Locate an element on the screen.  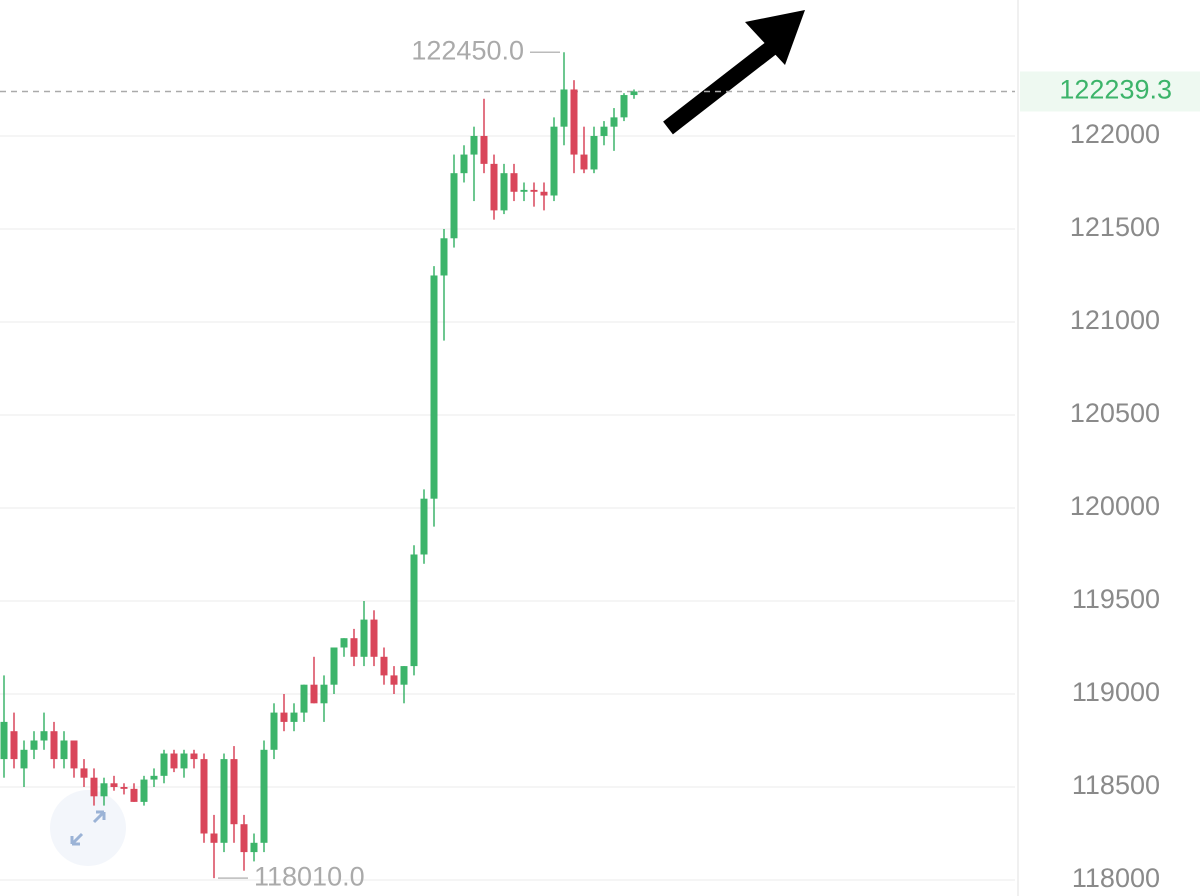
y-tick-label: 118000 is located at coordinates (1116, 878).